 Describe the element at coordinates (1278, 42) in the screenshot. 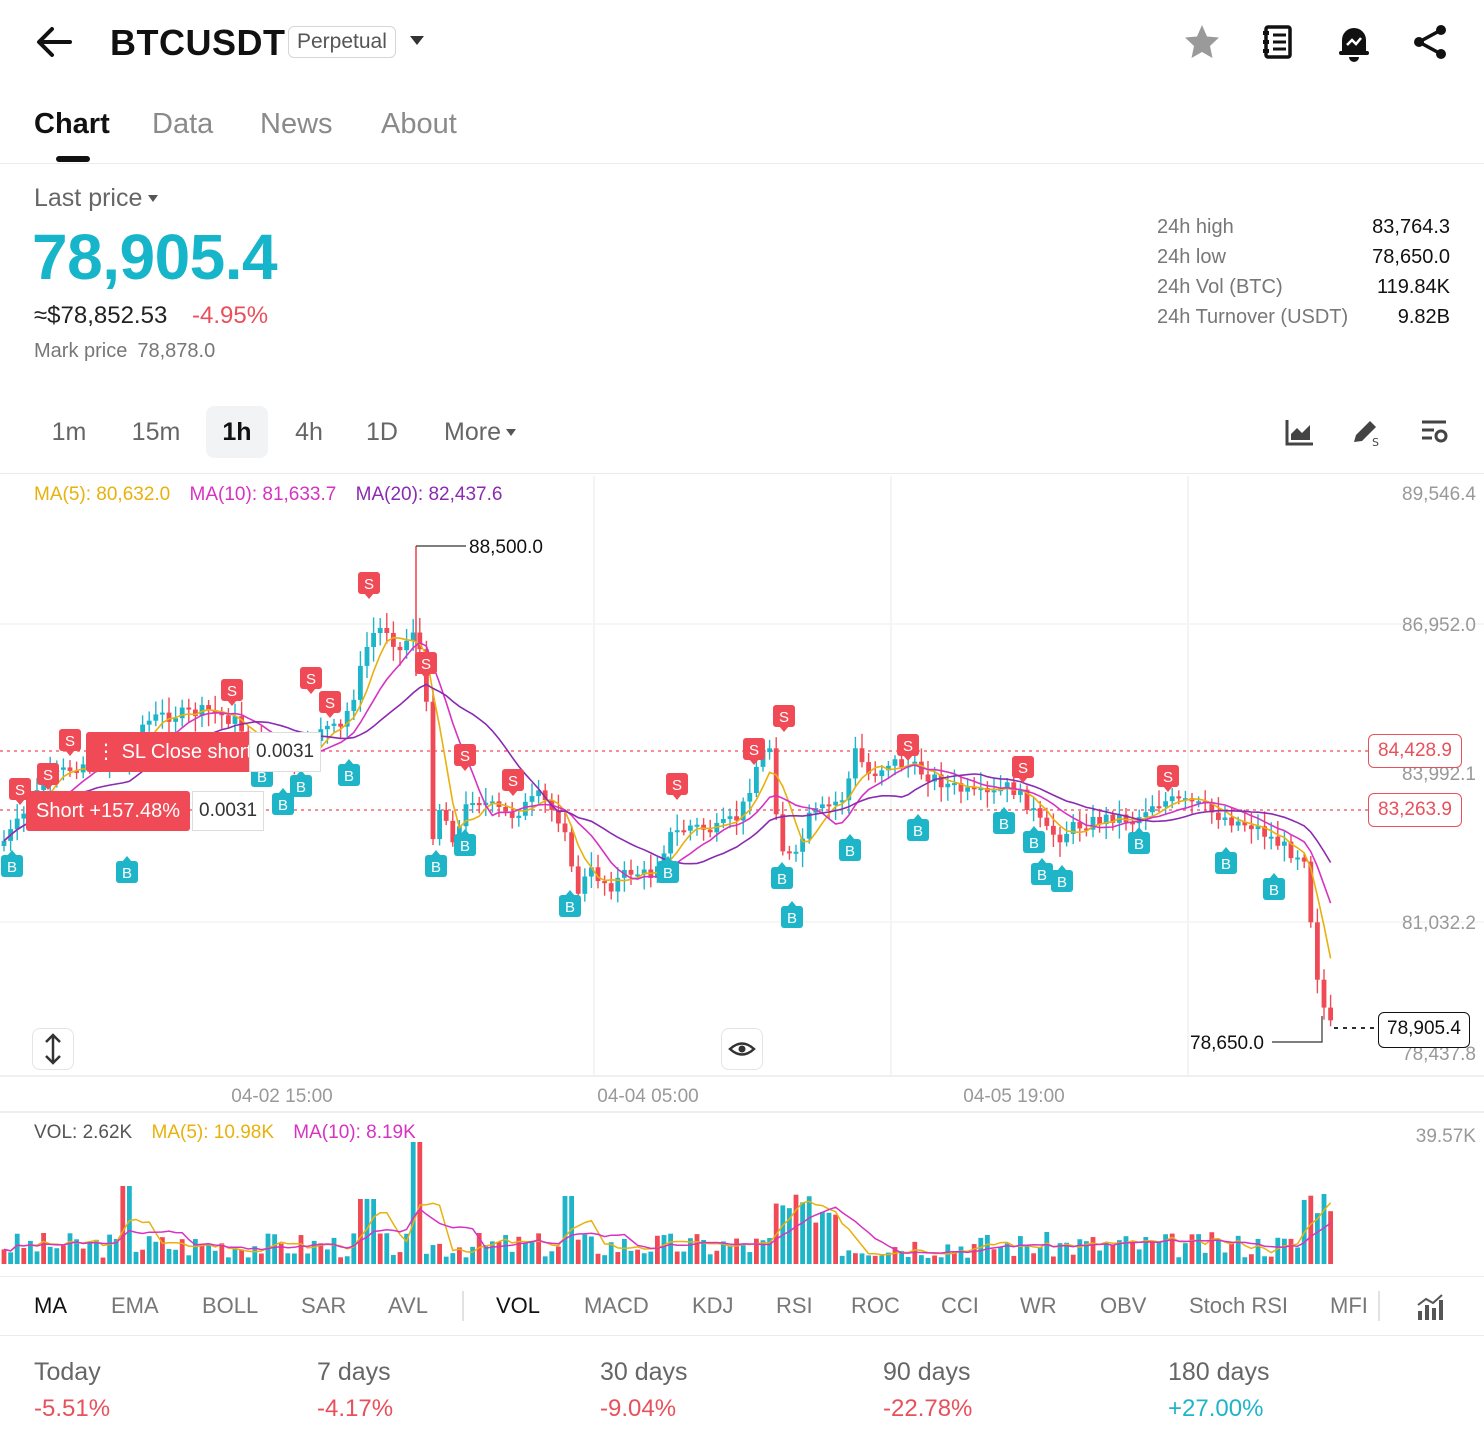

I see `notebook-icon` at that location.